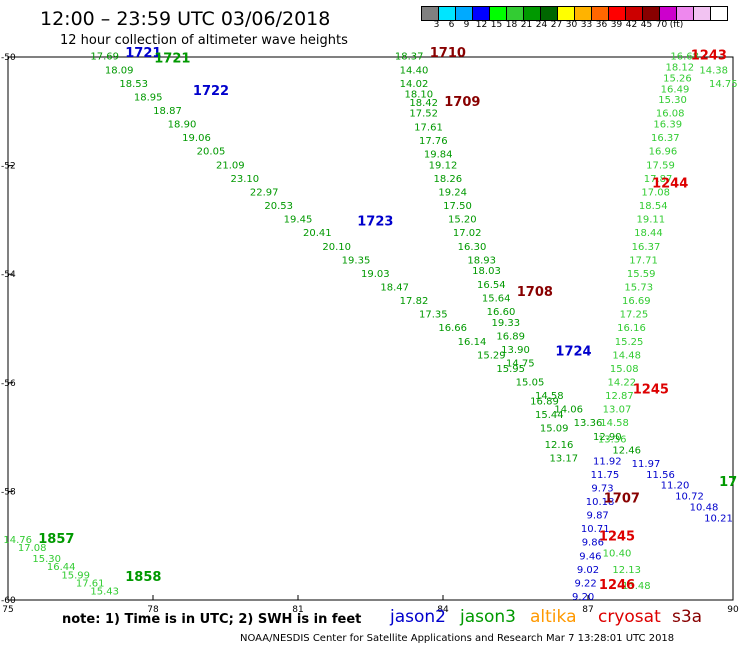  I want to click on swh-value: 11.56, so click(660, 475).